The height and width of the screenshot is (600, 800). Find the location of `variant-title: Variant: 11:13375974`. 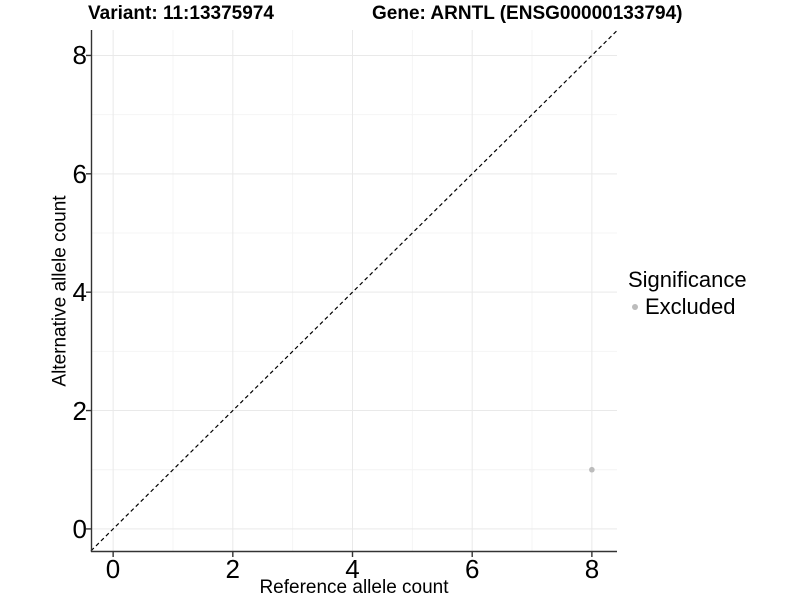

variant-title: Variant: 11:13375974 is located at coordinates (181, 13).